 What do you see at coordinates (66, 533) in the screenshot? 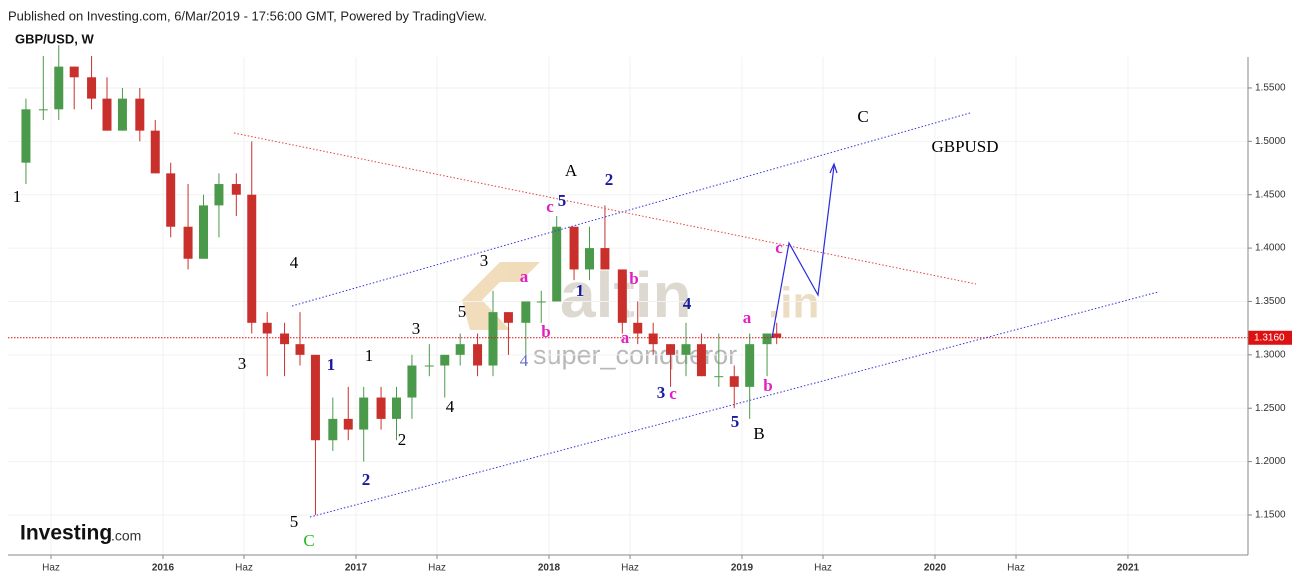
I see `logo-brand: Investing` at bounding box center [66, 533].